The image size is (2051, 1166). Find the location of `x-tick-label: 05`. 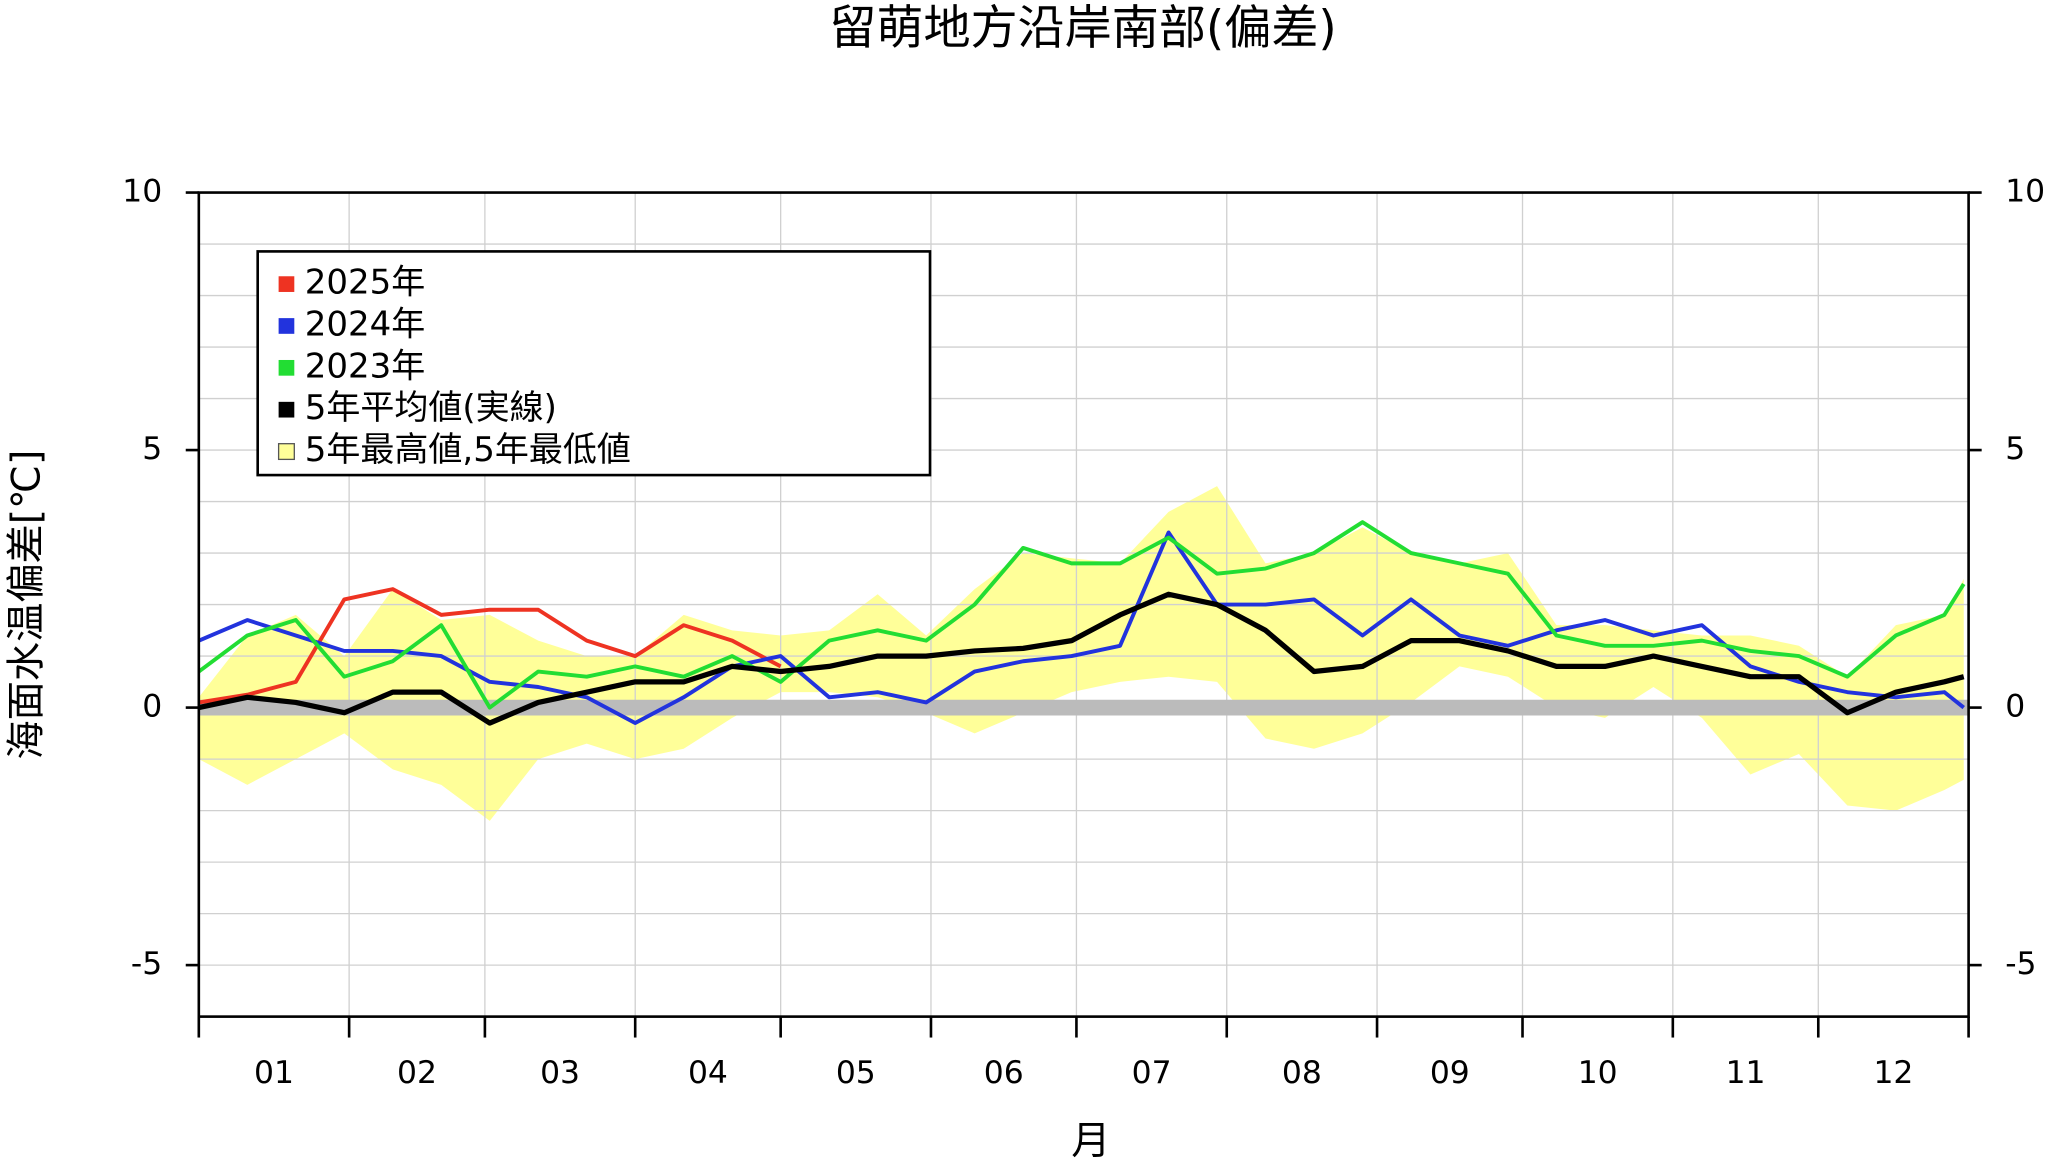

x-tick-label: 05 is located at coordinates (856, 1073).